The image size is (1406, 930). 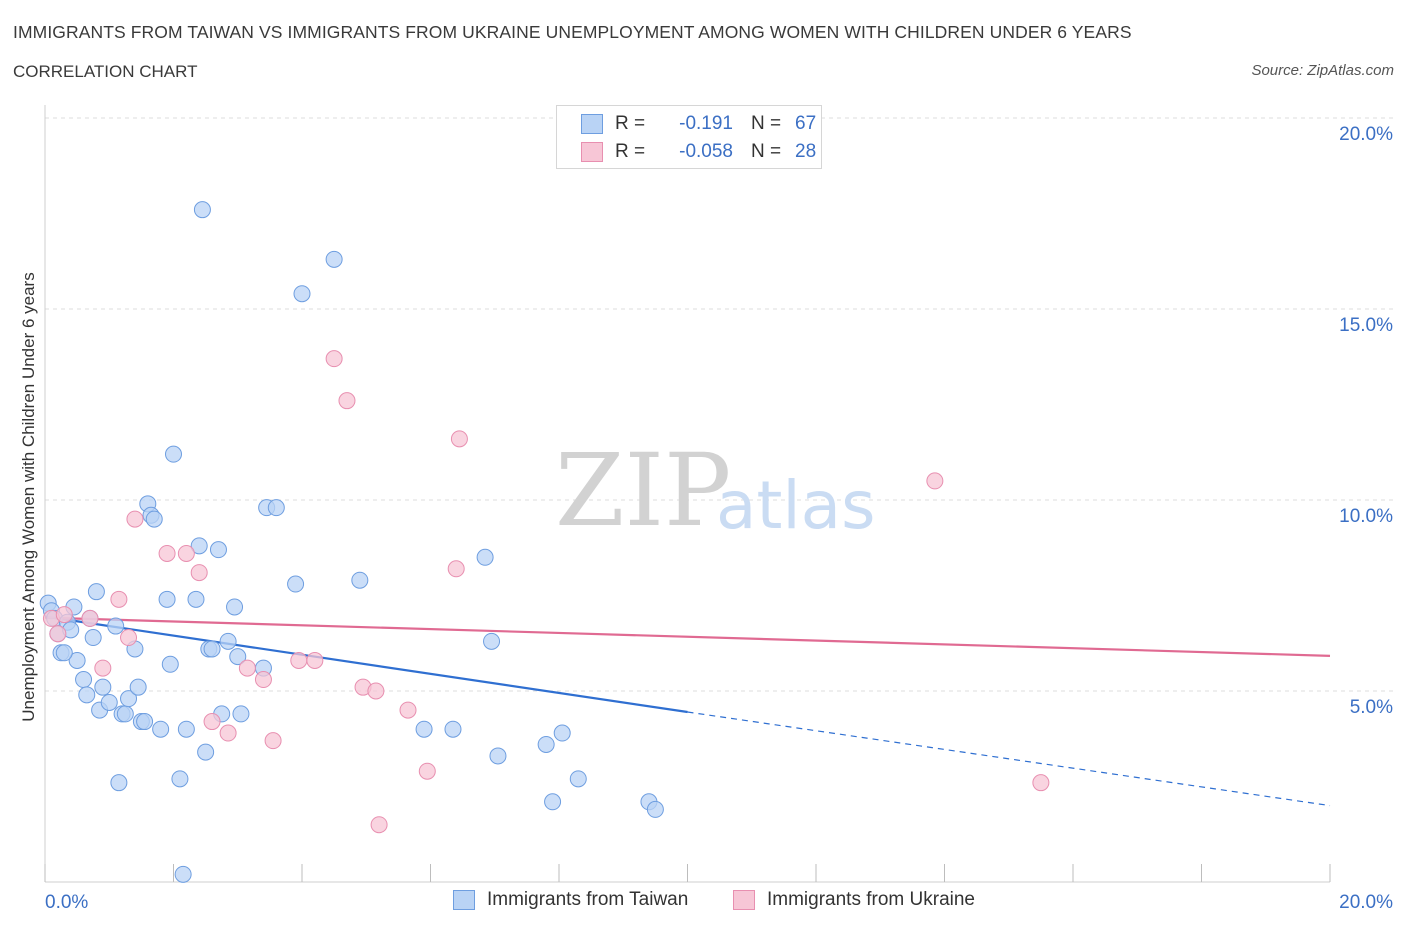 I want to click on legend-label-taiwan: Immigrants from Taiwan, so click(x=588, y=899).